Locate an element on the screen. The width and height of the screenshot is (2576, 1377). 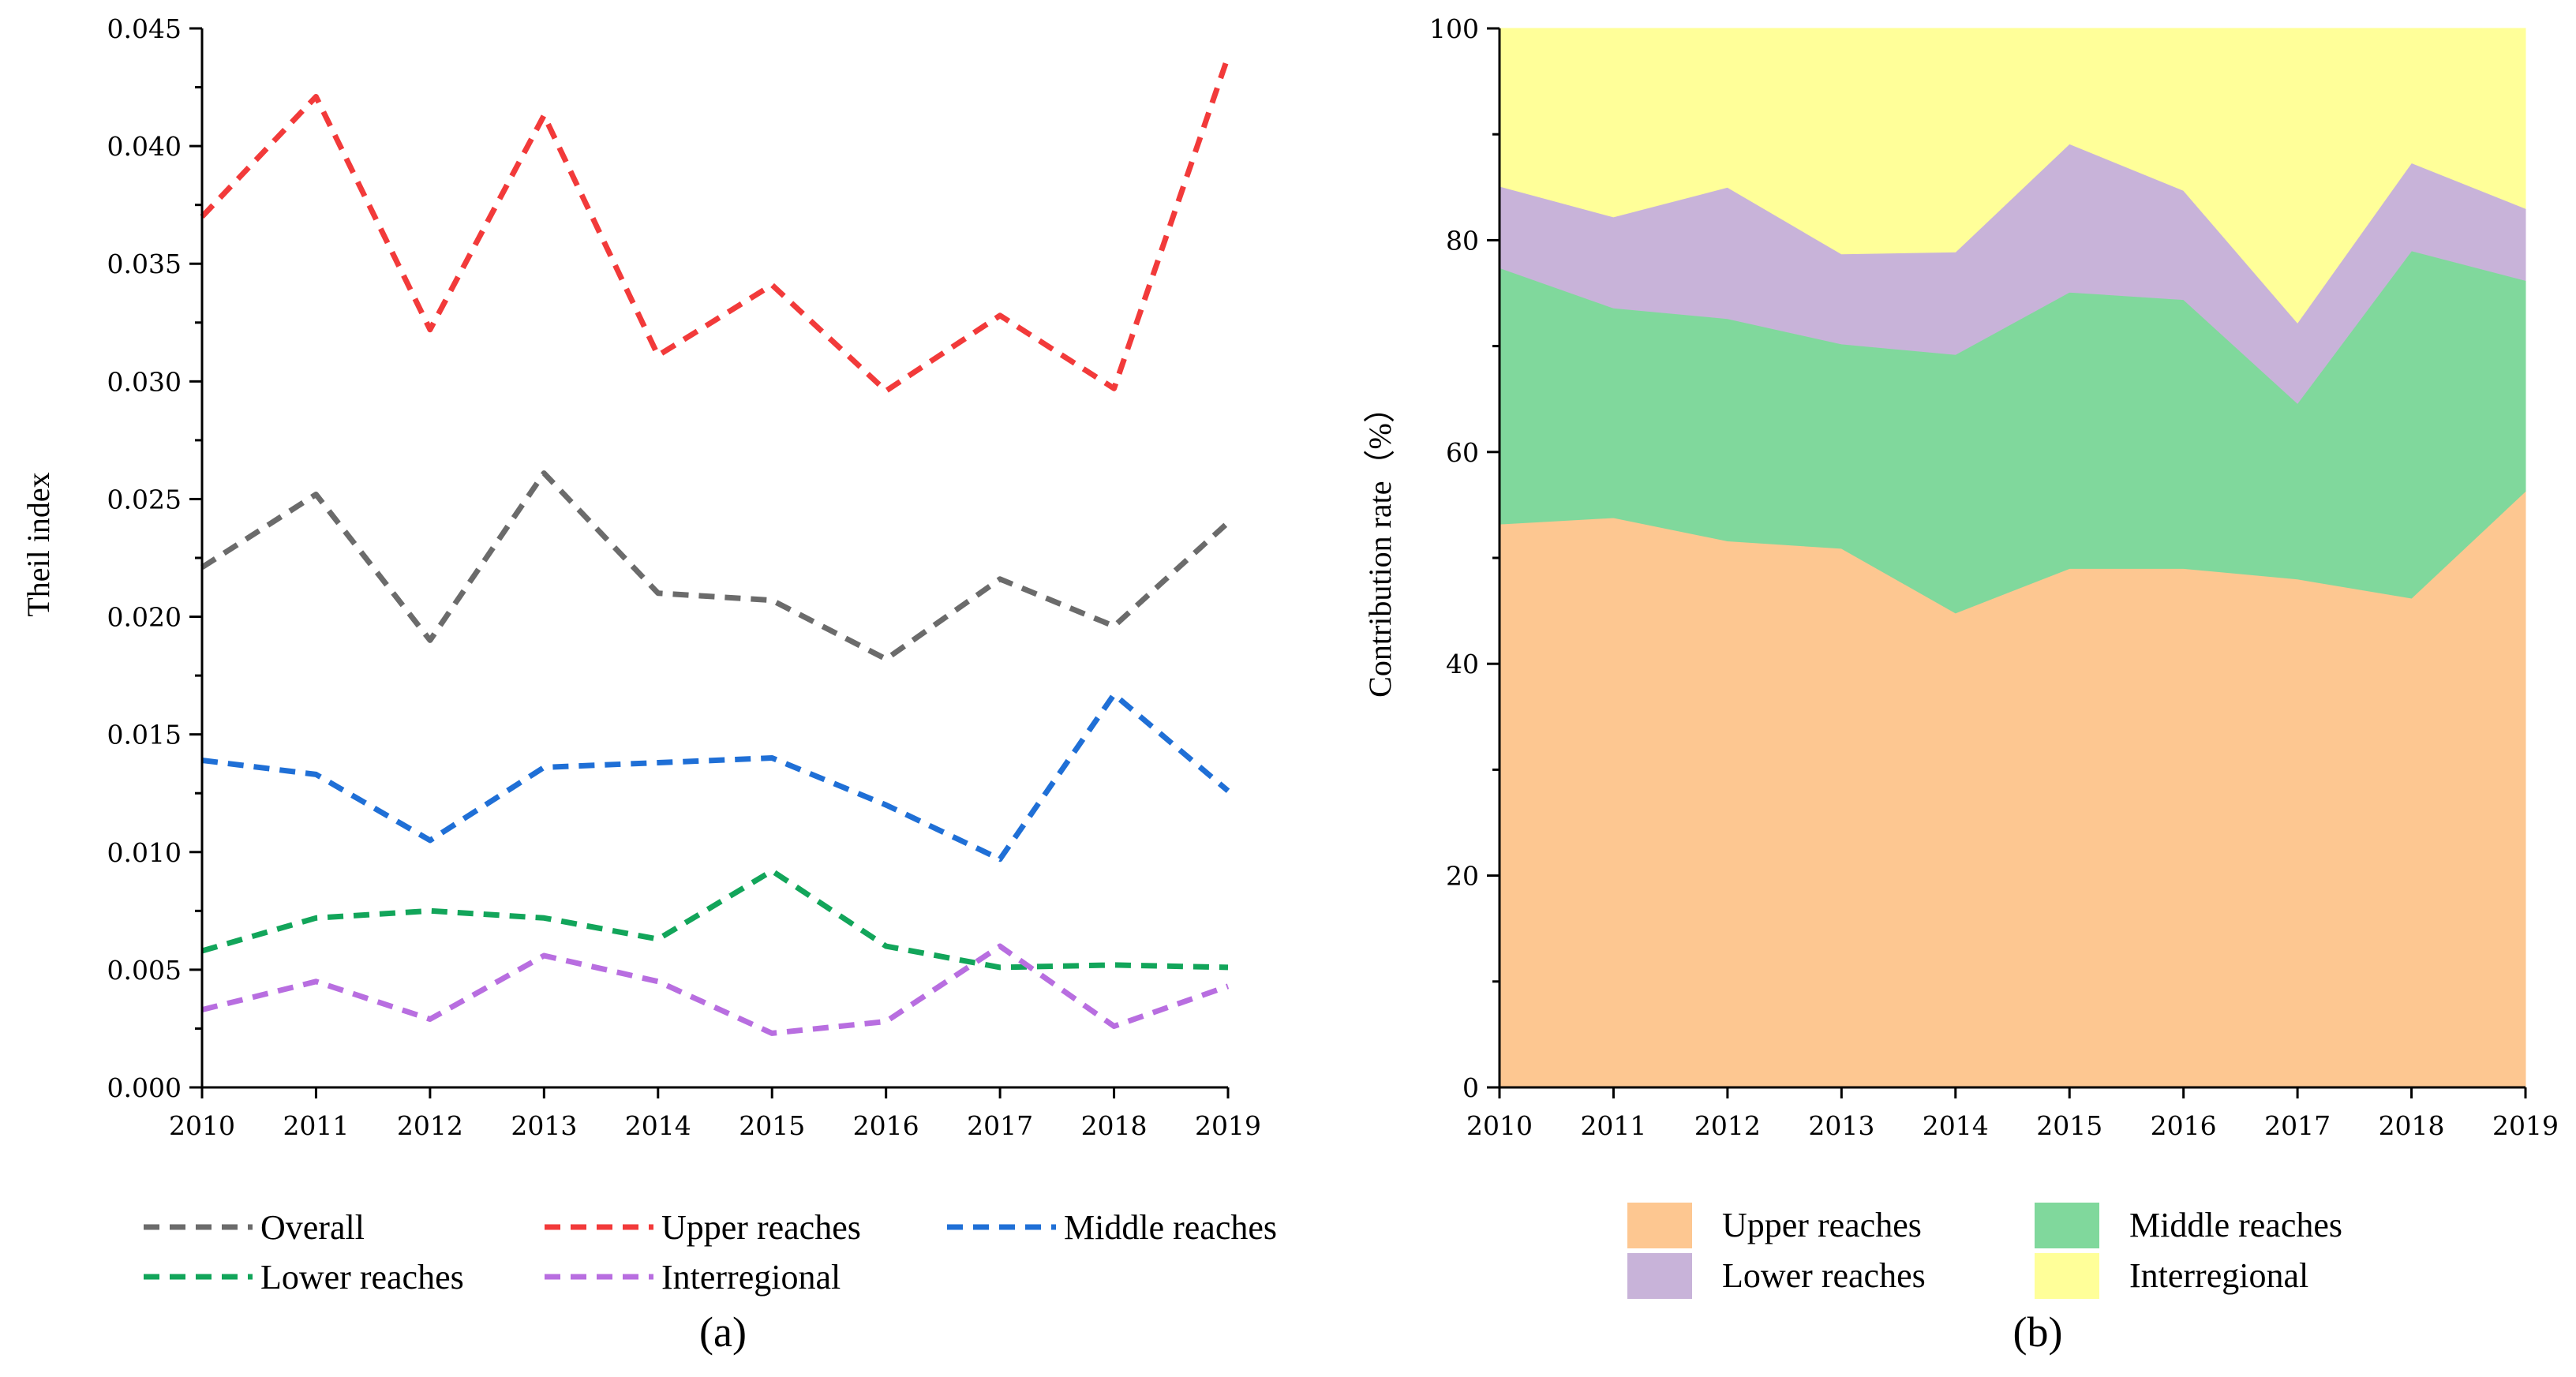
y-tick-label-a: 0.030 is located at coordinates (144, 381).